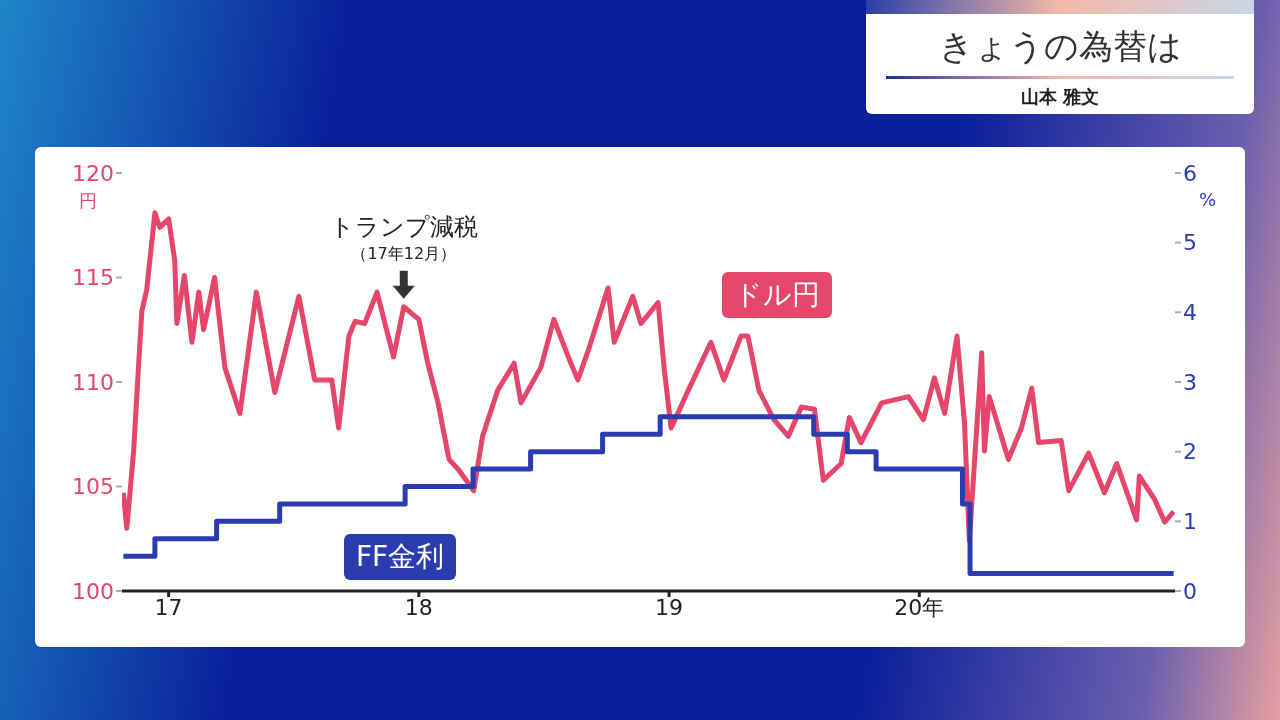 The height and width of the screenshot is (720, 1280). Describe the element at coordinates (1190, 313) in the screenshot. I see `y2-tick-label: 4` at that location.